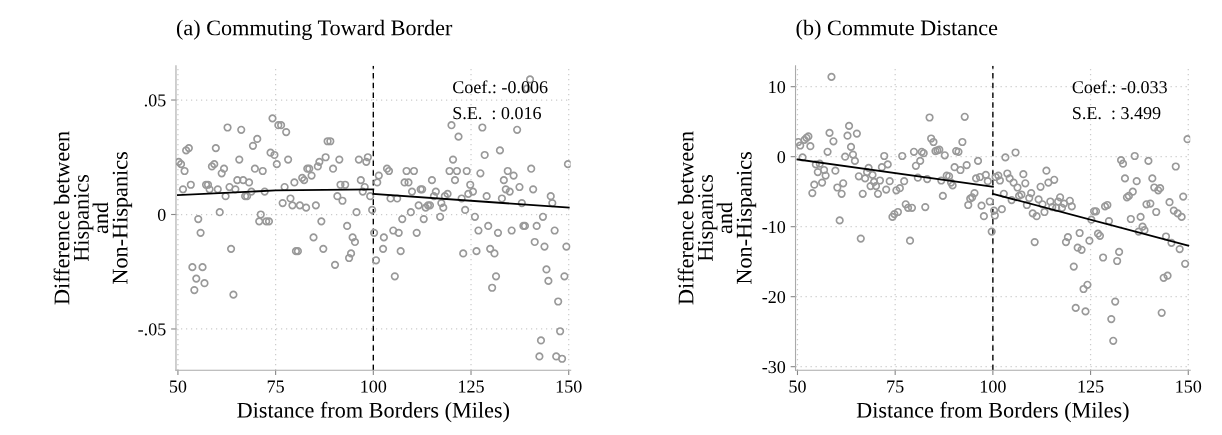  I want to click on annotation: S.E. : 3.499, so click(1117, 113).